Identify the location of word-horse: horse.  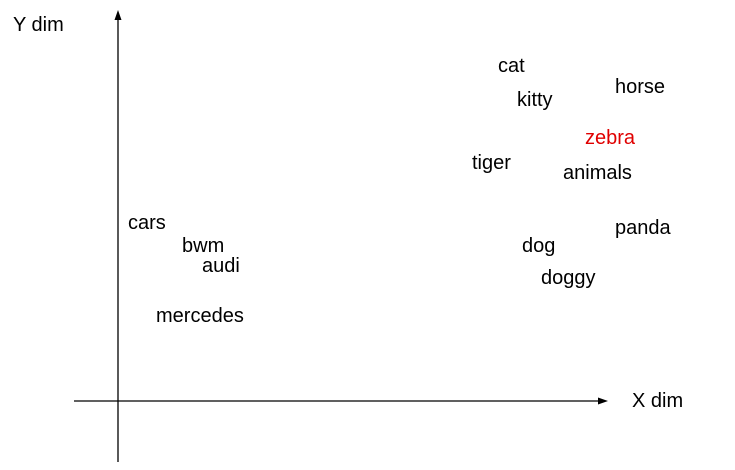
(640, 87).